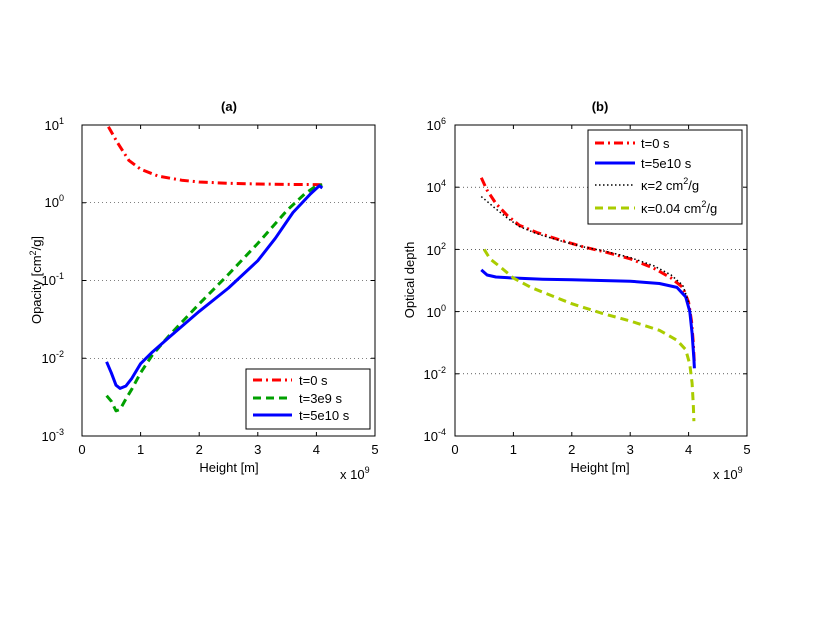 This screenshot has width=830, height=624. What do you see at coordinates (435, 280) in the screenshot?
I see `panel-b-yticklabels: 10⁻⁴ 10⁻² 10⁰ 10² 10⁴ 10⁶` at bounding box center [435, 280].